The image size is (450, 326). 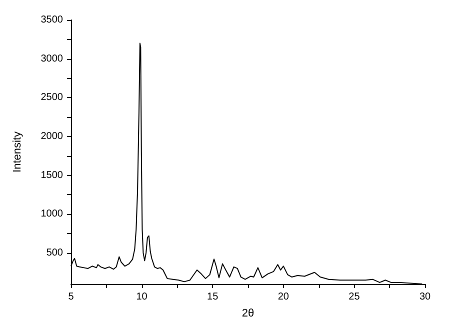 I want to click on x-tick-label: 25, so click(x=354, y=297).